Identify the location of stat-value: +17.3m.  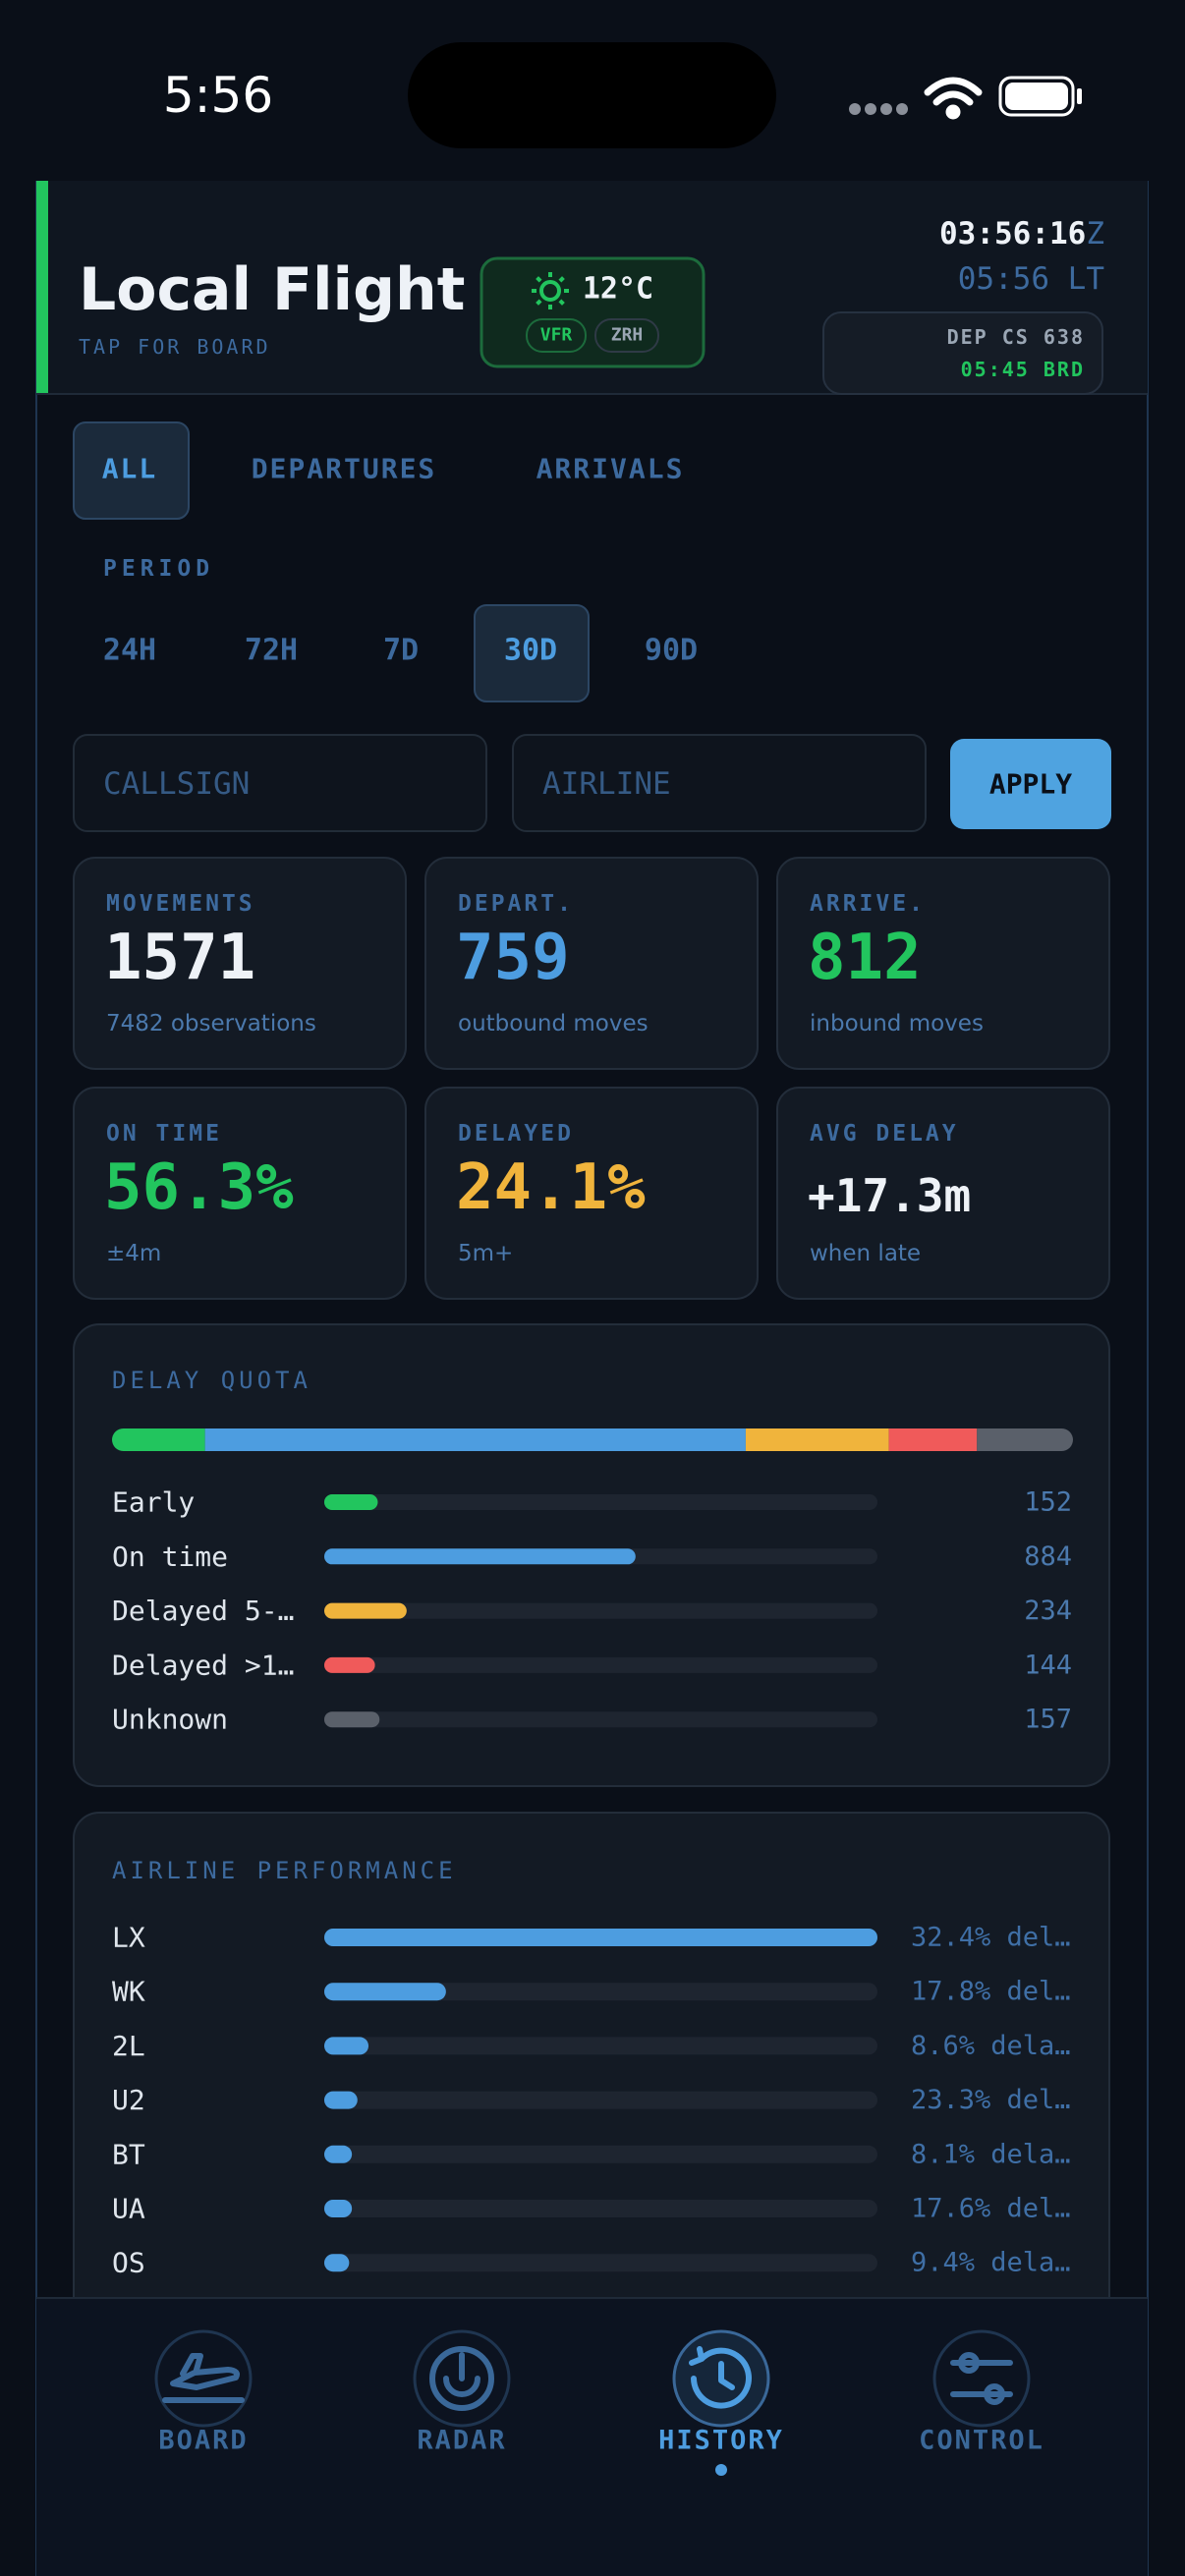
(890, 1195).